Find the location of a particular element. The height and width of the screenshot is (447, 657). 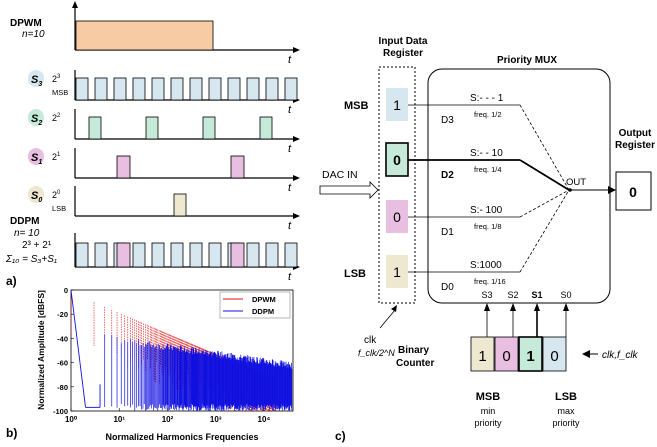

mux-select-label: S:- - - 1 is located at coordinates (487, 98).